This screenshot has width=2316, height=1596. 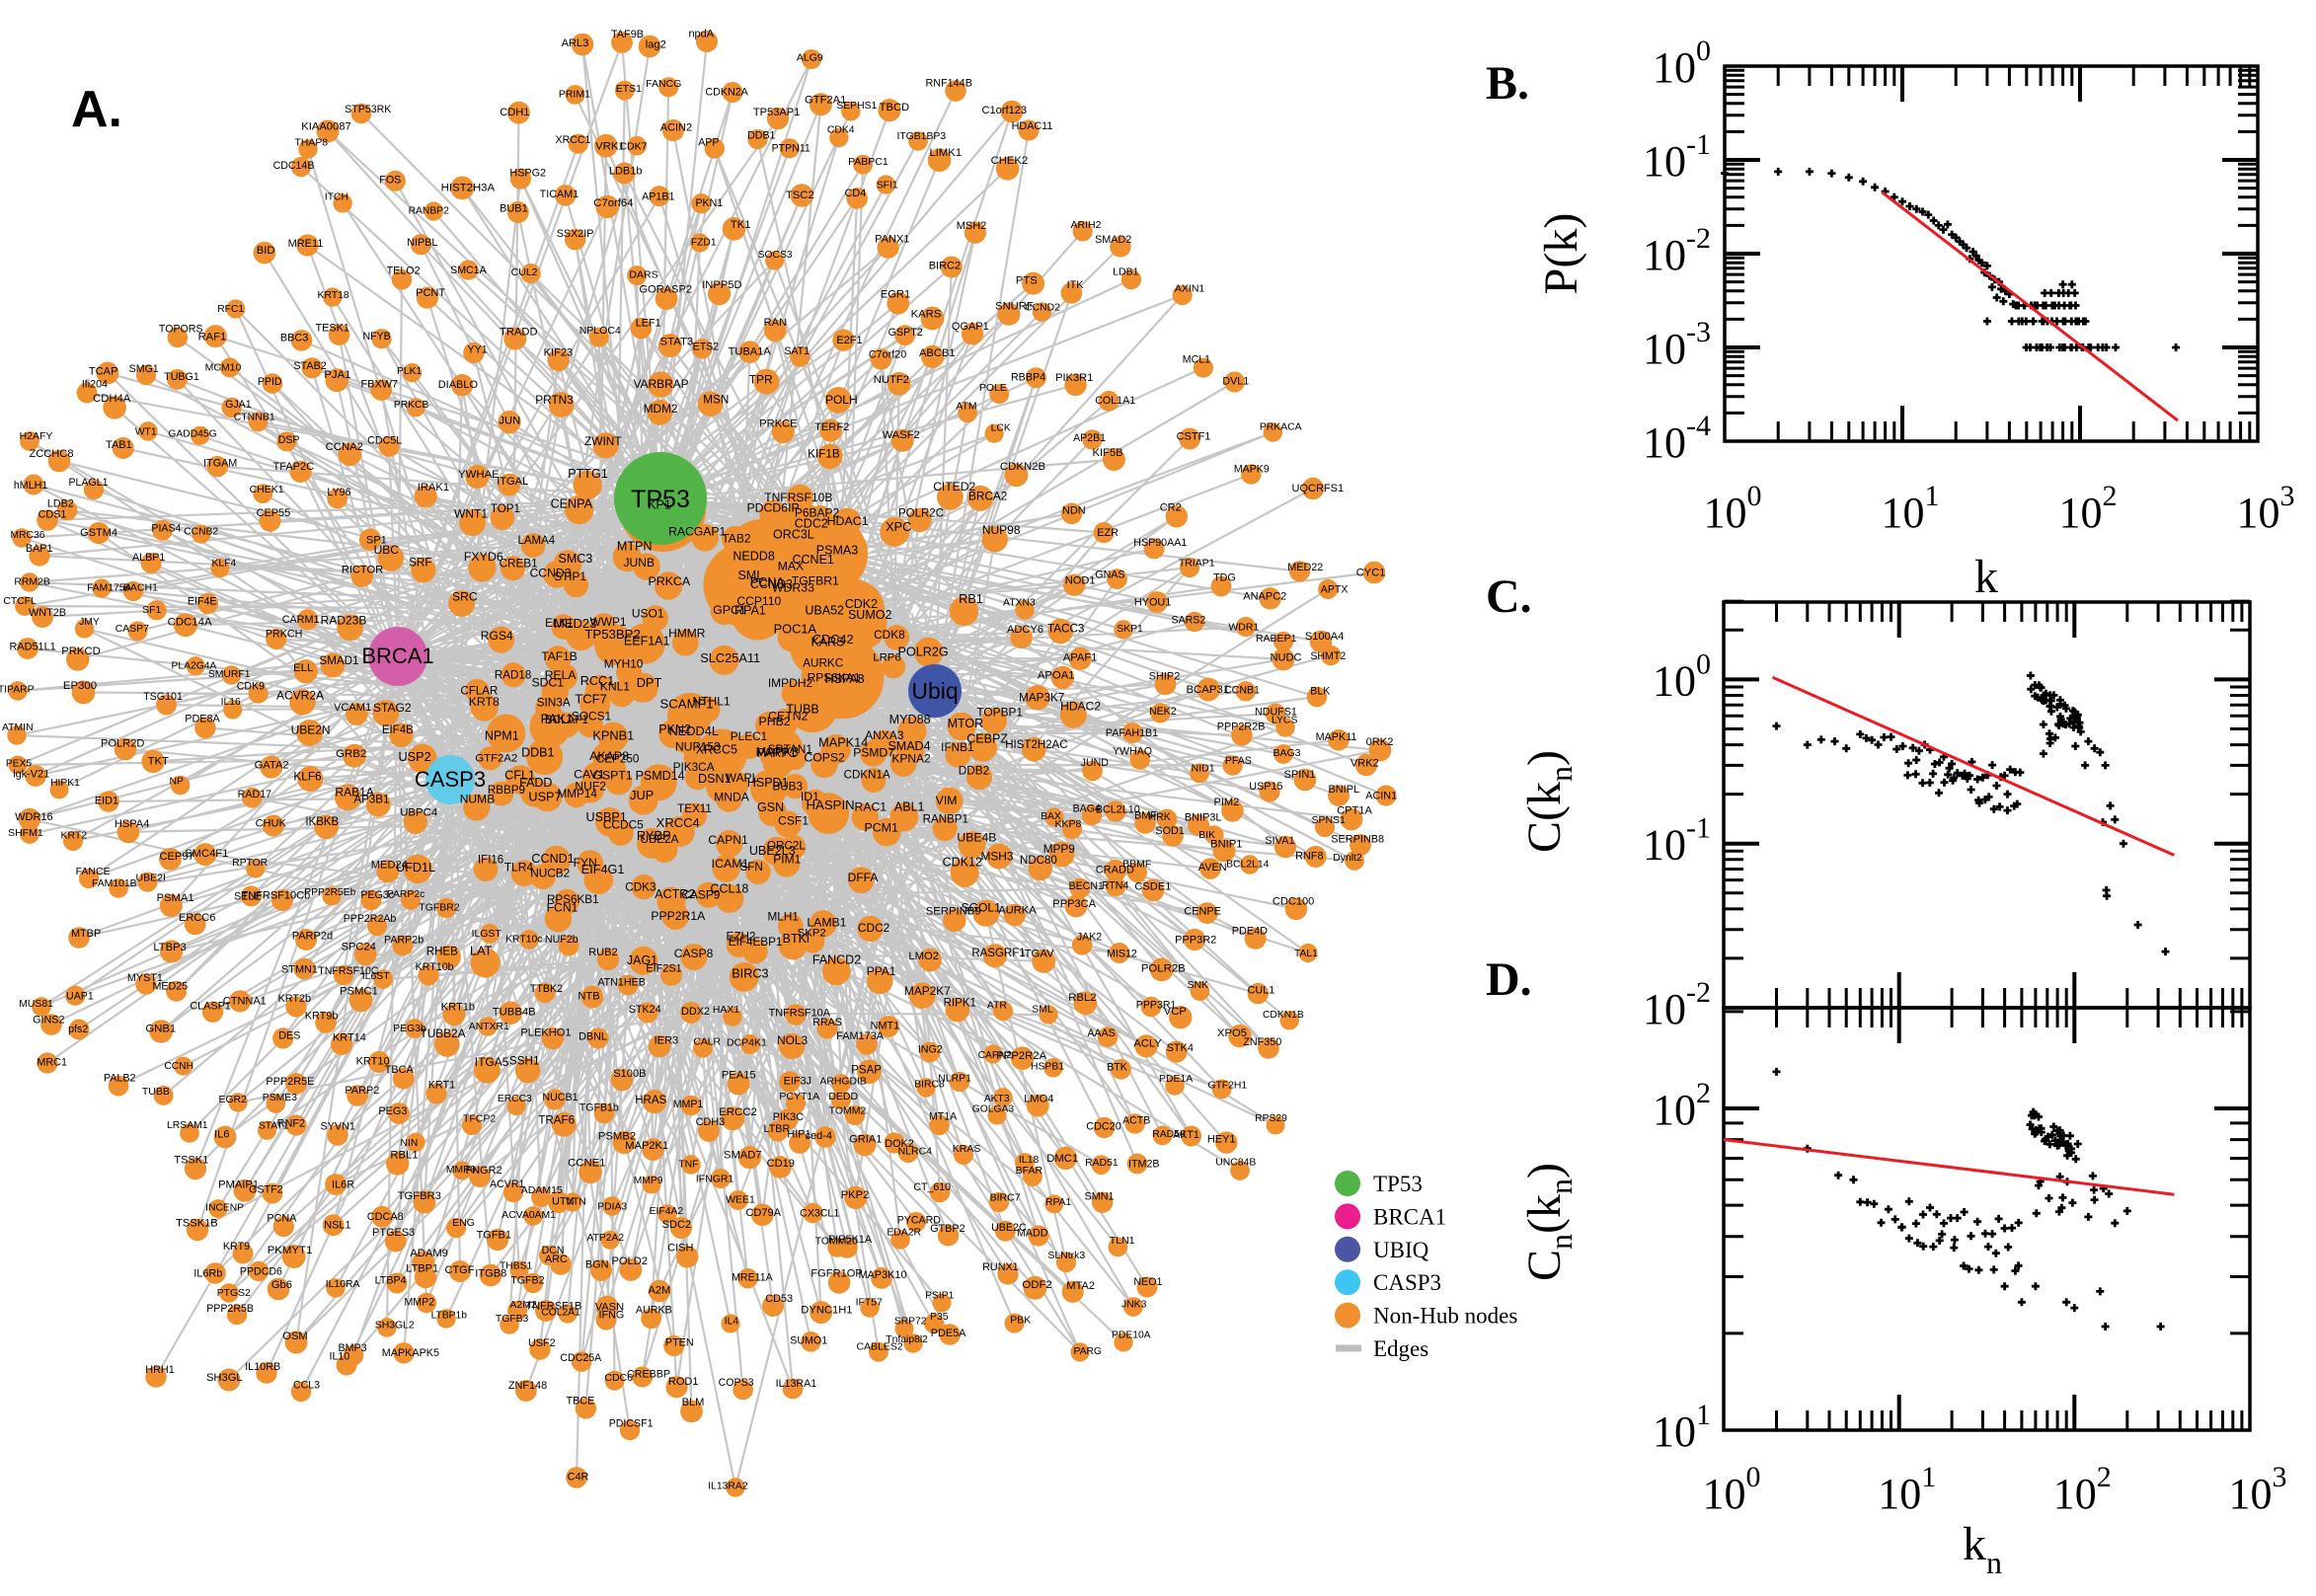 What do you see at coordinates (255, 416) in the screenshot?
I see `svg-text: CTNNB1` at bounding box center [255, 416].